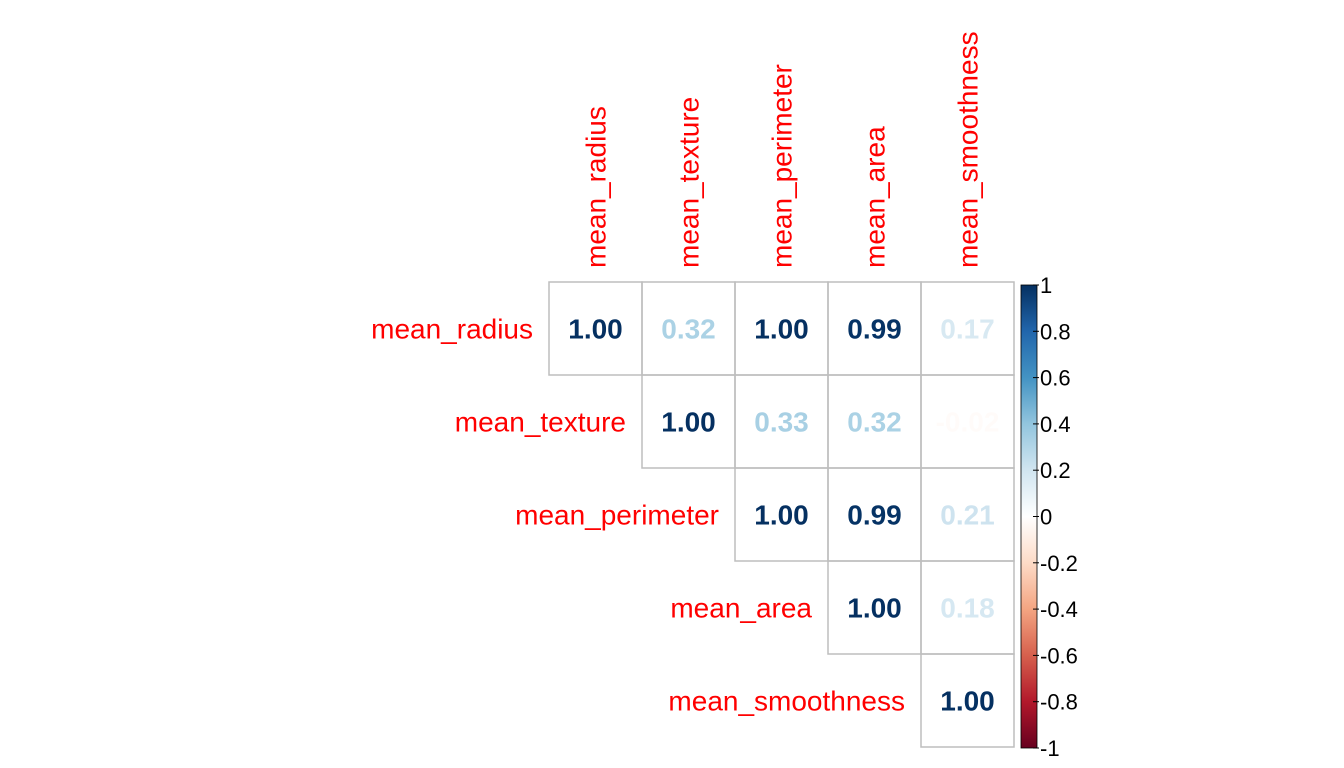 The height and width of the screenshot is (768, 1344). Describe the element at coordinates (1059, 609) in the screenshot. I see `colorbar-tick-label: -0.4` at that location.